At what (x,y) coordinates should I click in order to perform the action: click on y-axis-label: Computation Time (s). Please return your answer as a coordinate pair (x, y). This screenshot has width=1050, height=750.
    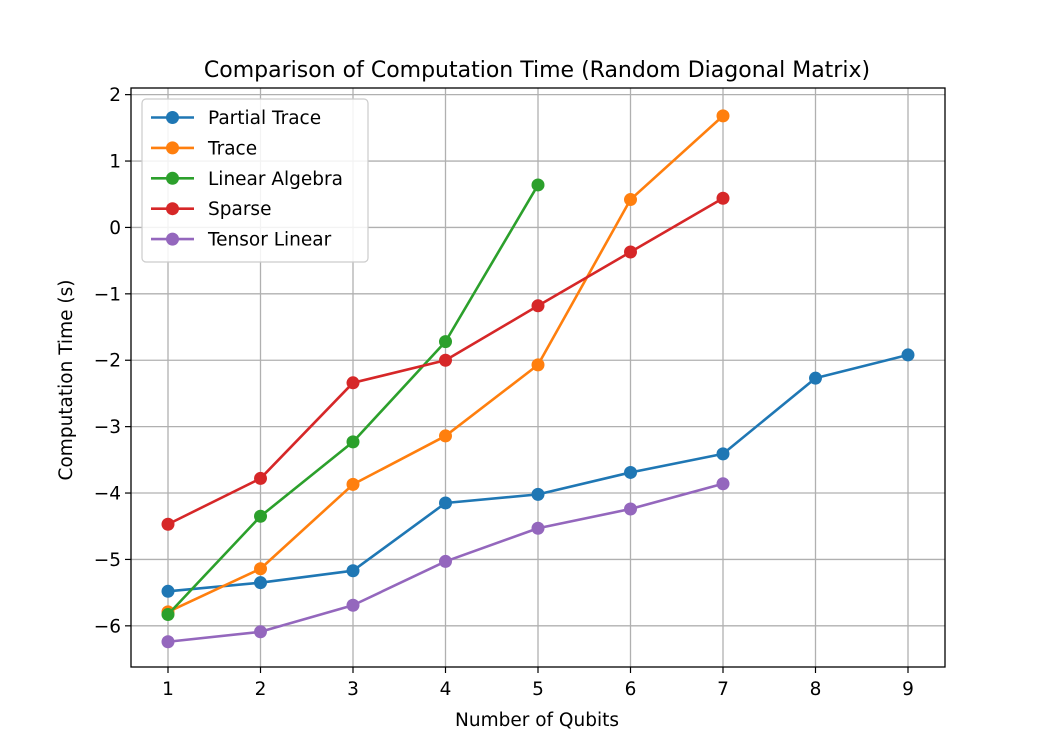
    Looking at the image, I should click on (66, 380).